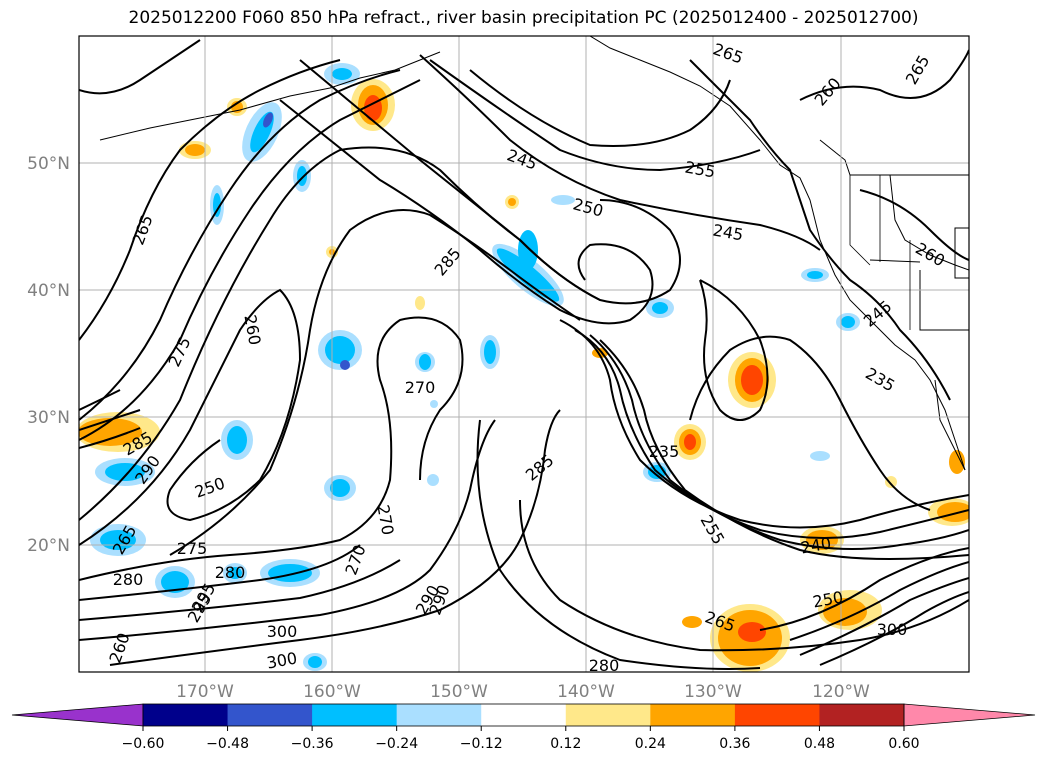 The image size is (1047, 765). What do you see at coordinates (713, 692) in the screenshot?
I see `lon-label-130w: 130°W` at bounding box center [713, 692].